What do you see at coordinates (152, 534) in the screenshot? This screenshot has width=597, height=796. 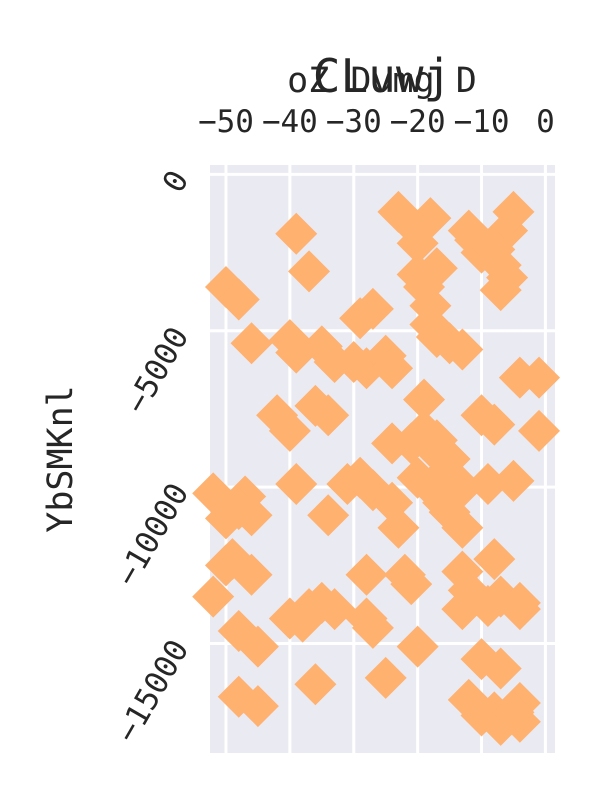 I see `y-tick-label: −10000` at bounding box center [152, 534].